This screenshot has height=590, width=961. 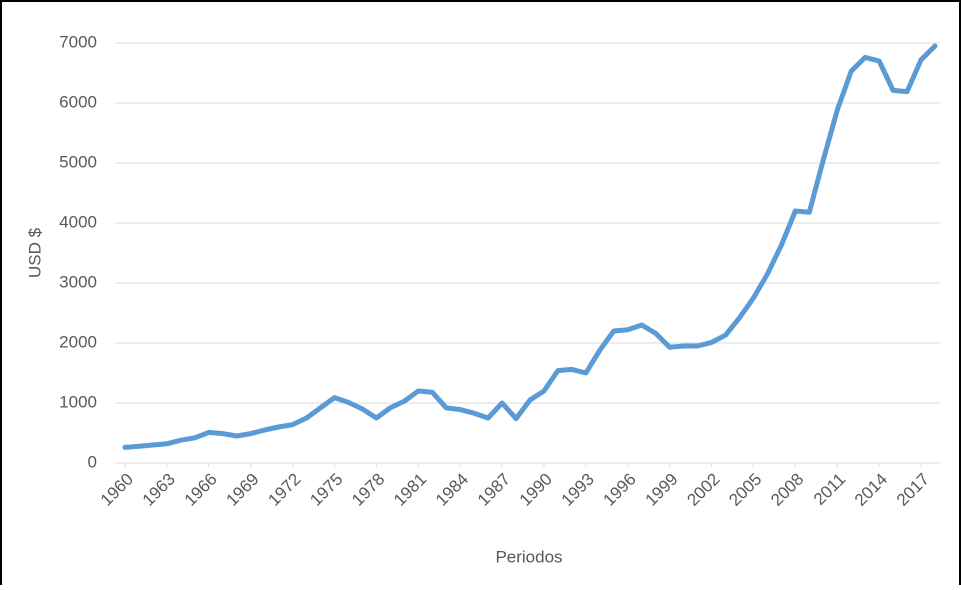 I want to click on y-tick-label: 3000, so click(x=78, y=281).